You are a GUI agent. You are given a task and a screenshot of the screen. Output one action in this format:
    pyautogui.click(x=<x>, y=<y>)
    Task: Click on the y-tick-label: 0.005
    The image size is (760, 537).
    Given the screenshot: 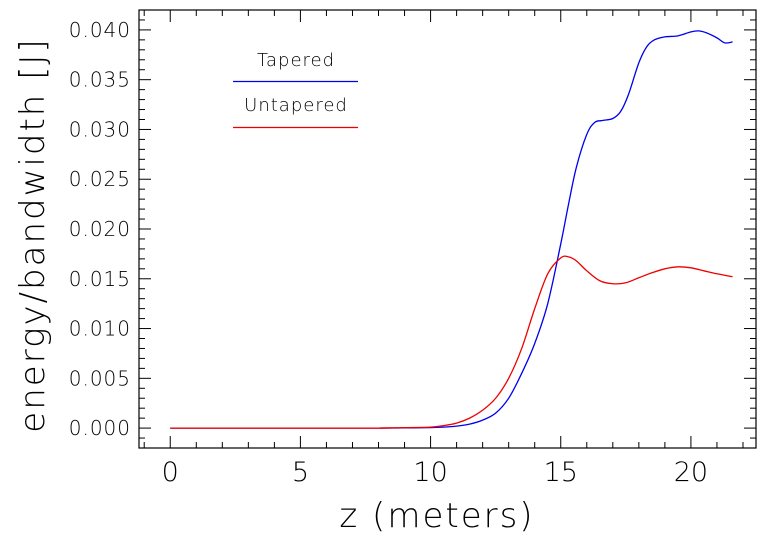 What is the action you would take?
    pyautogui.click(x=100, y=378)
    